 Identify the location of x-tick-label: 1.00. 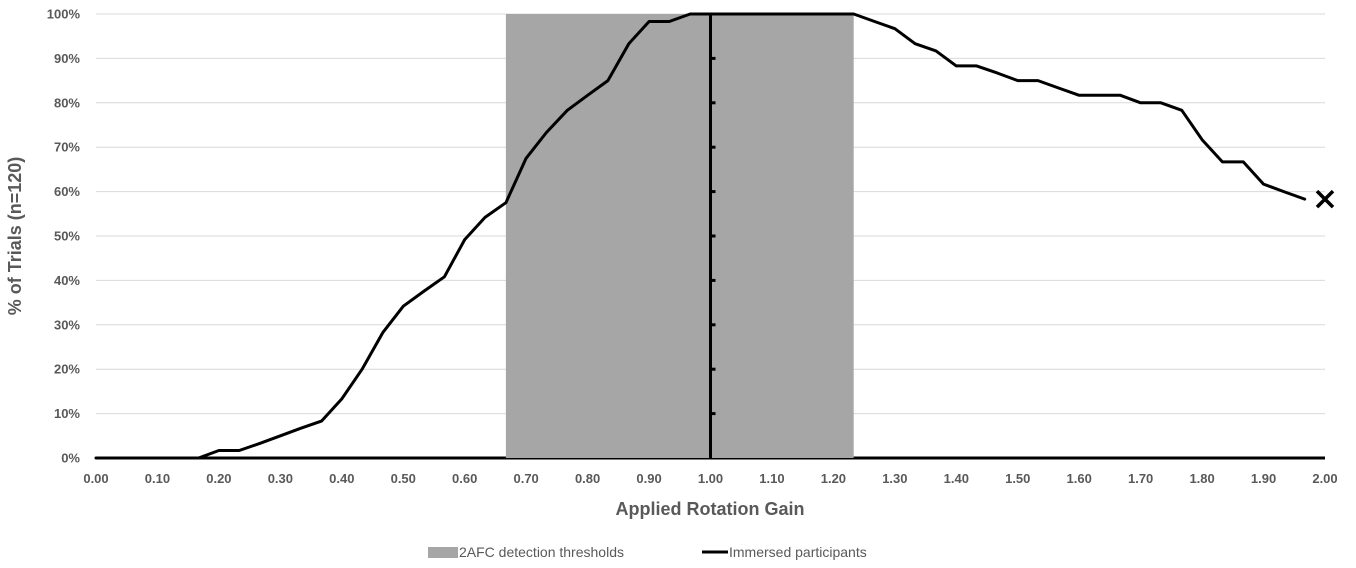
(710, 478).